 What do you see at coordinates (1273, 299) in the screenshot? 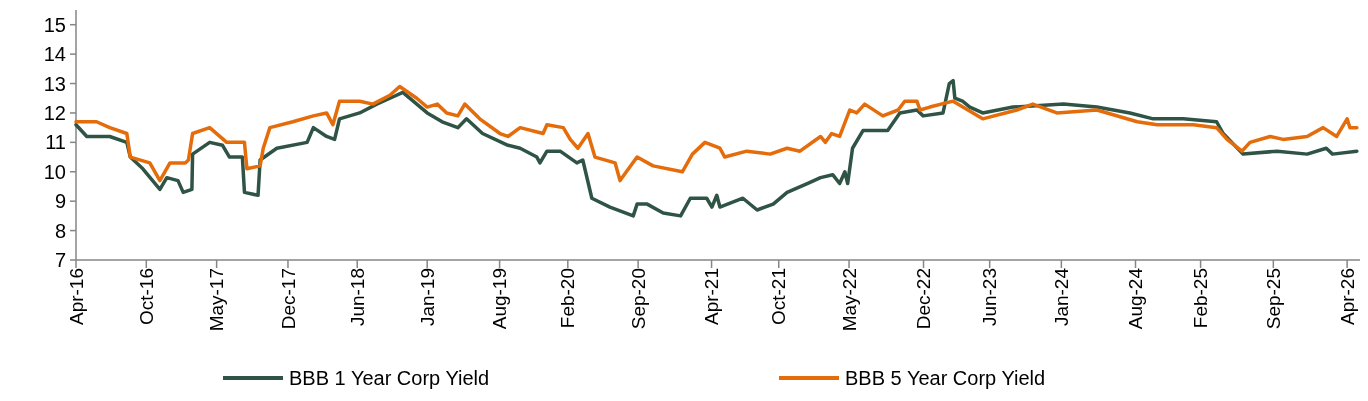
I see `x-tick-label: Sep-25` at bounding box center [1273, 299].